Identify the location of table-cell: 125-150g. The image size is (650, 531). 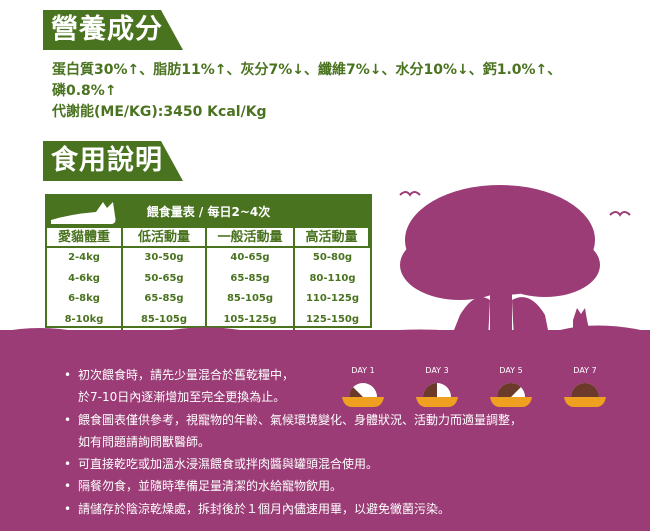
(332, 319).